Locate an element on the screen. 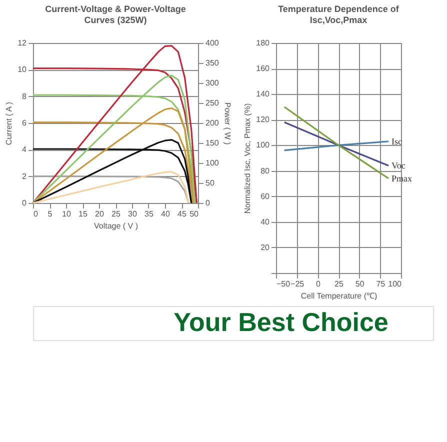  y-tick-label: 2 is located at coordinates (25, 176).